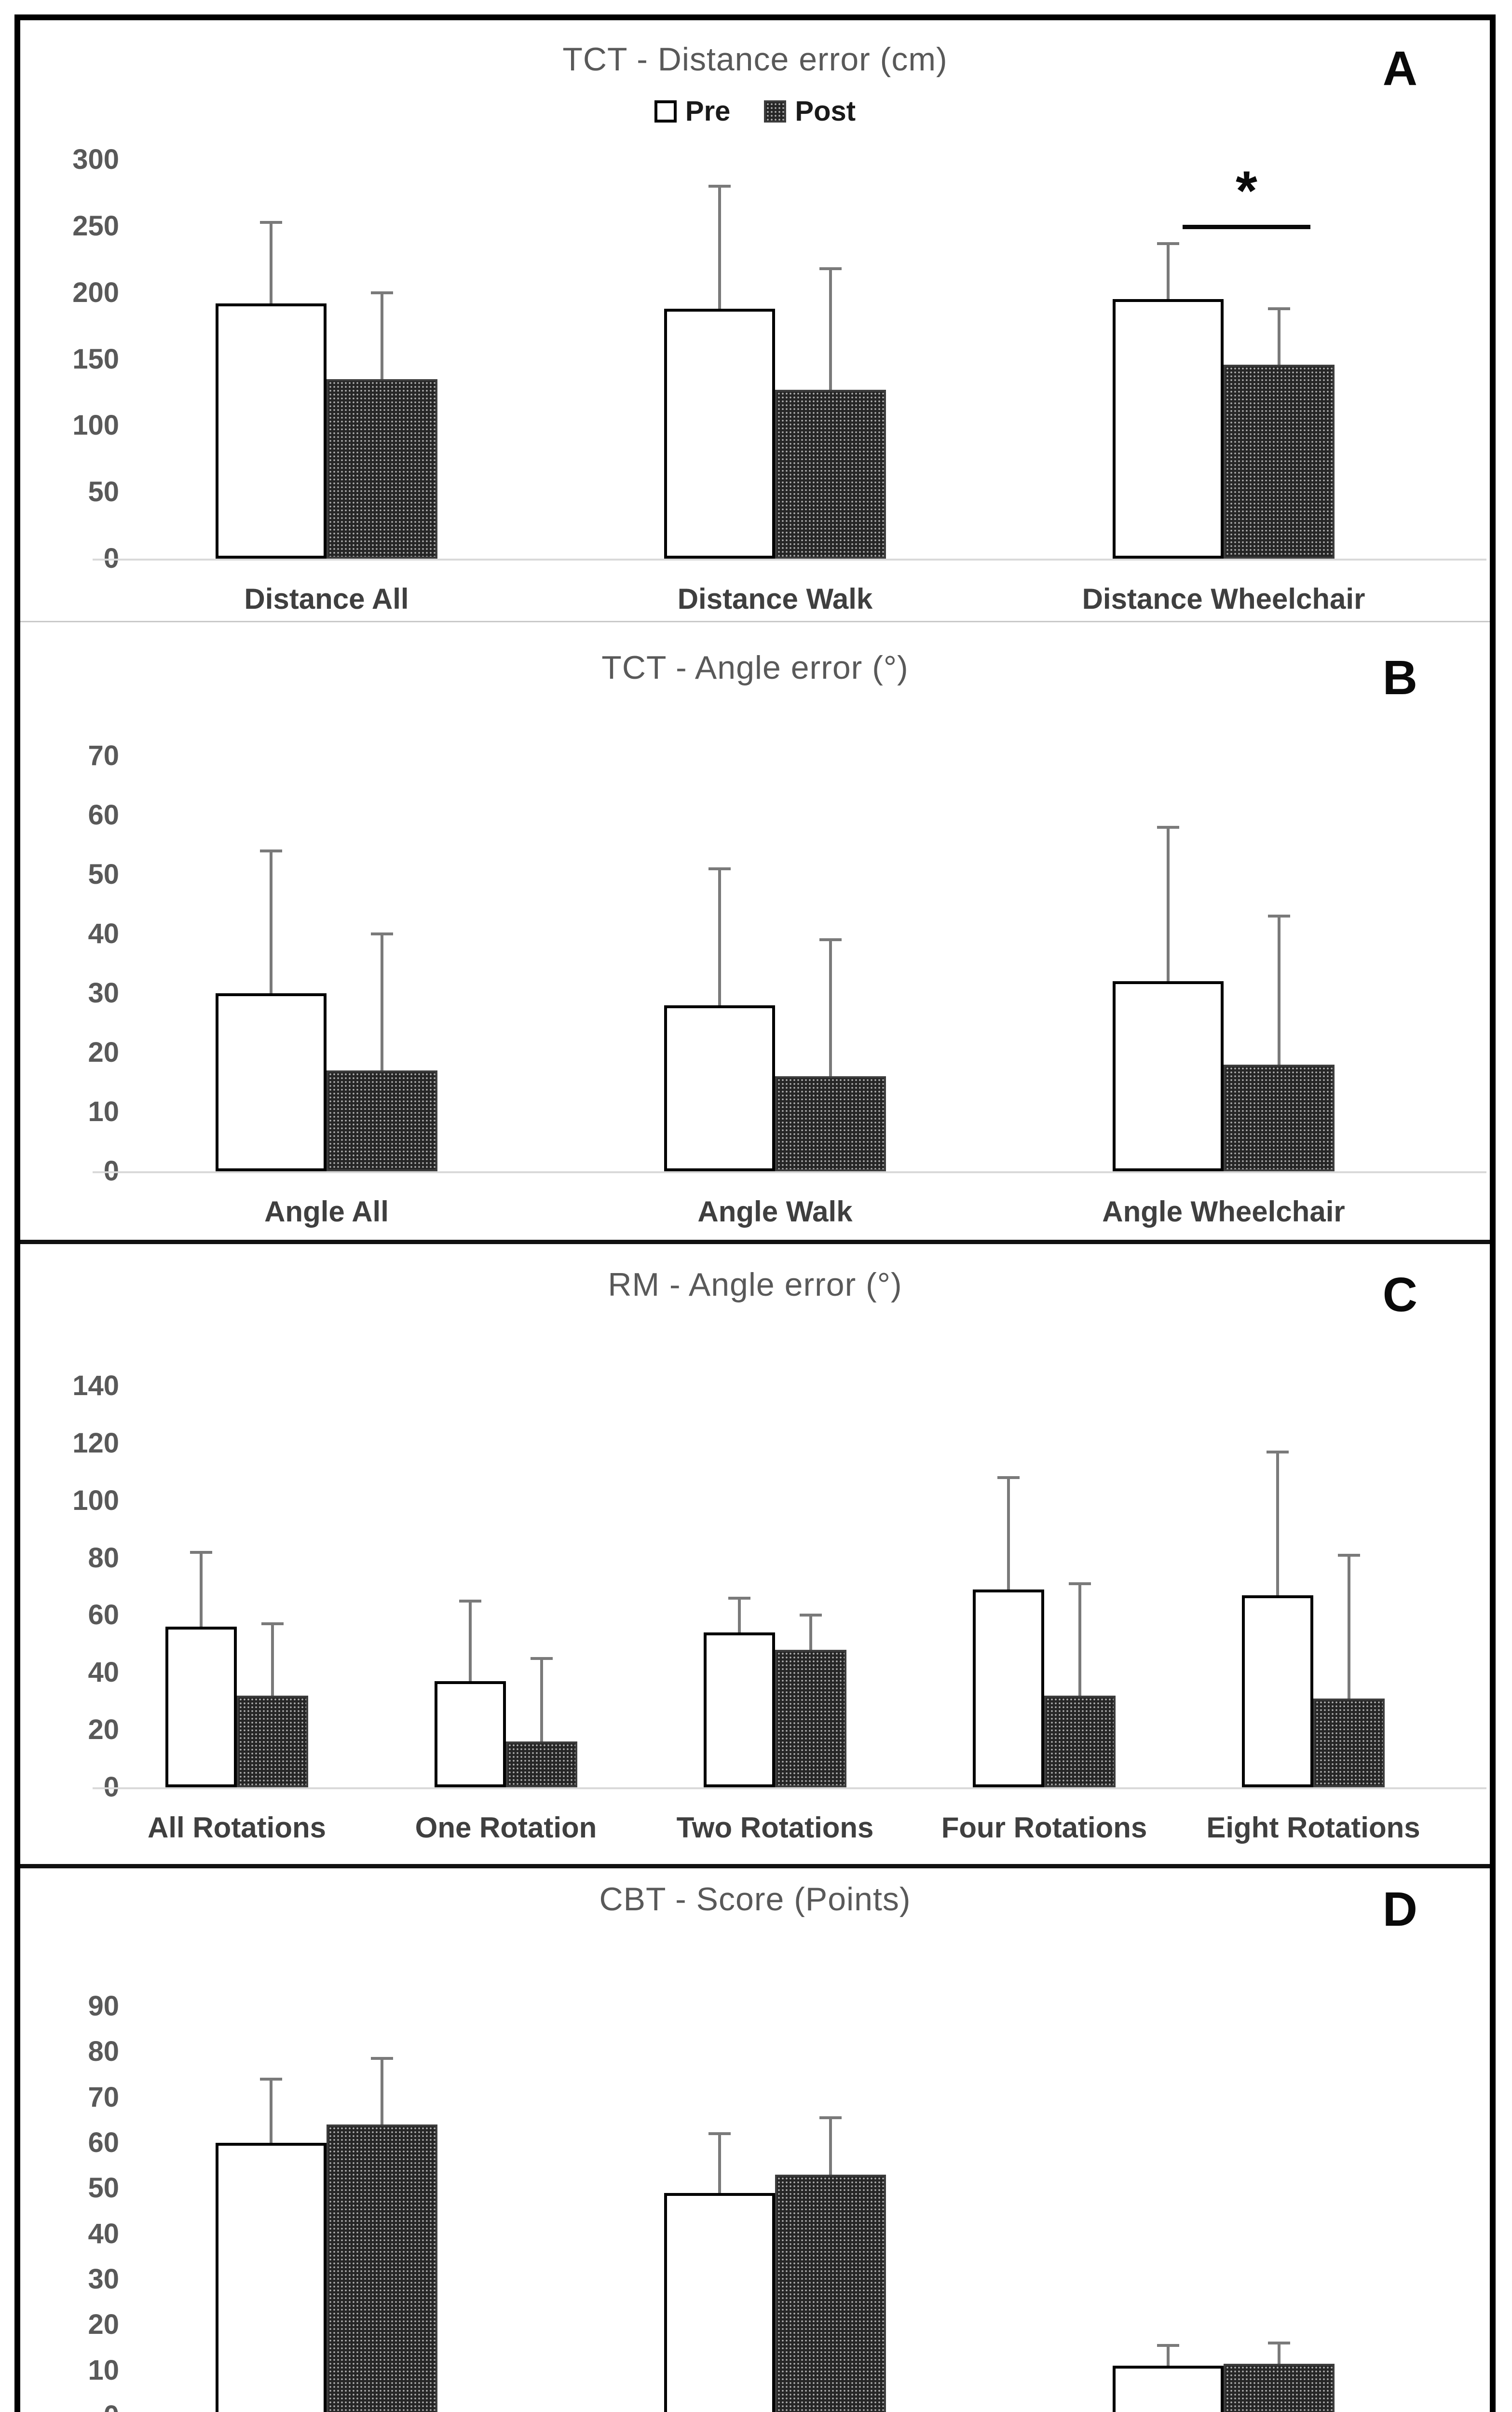  I want to click on category-label: Distance Wheelchair, so click(1224, 599).